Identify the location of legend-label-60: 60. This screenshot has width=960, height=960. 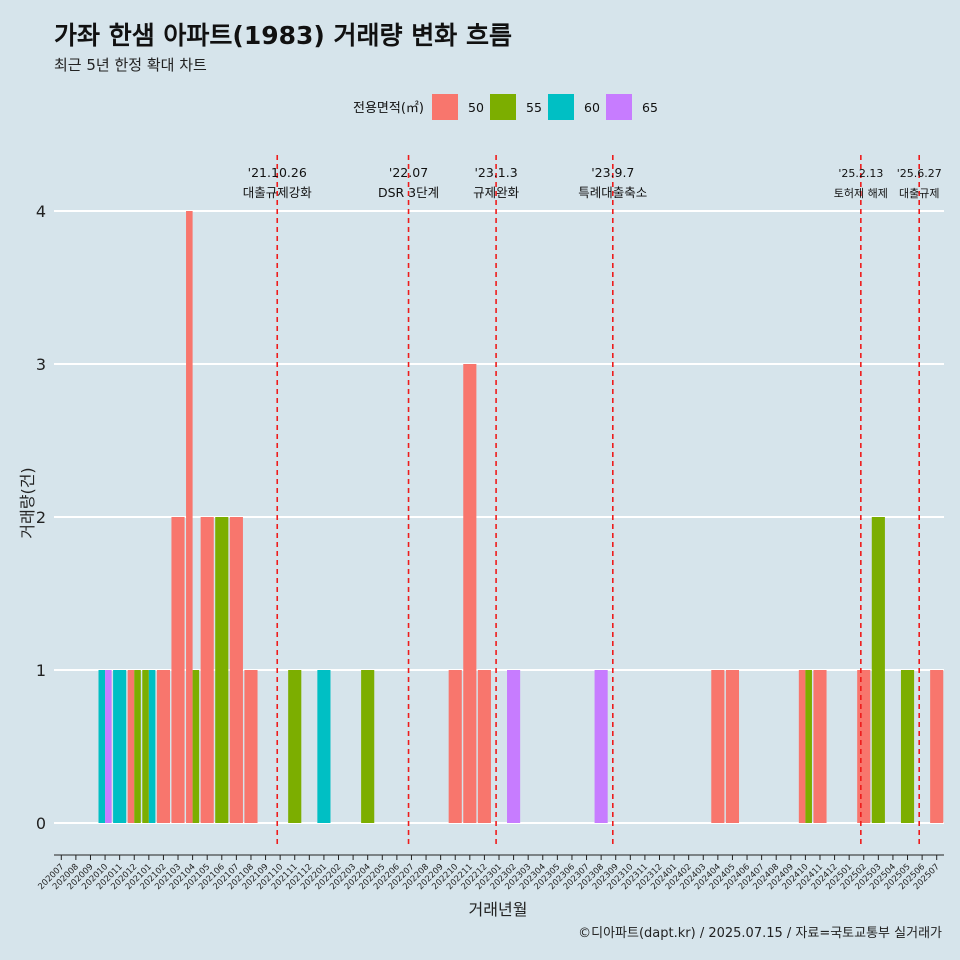
(592, 107).